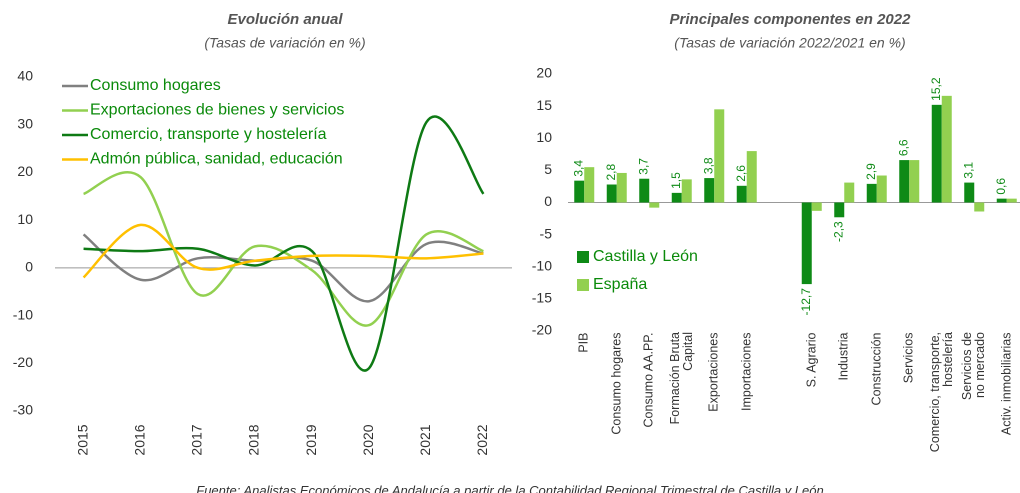  Describe the element at coordinates (1006, 383) in the screenshot. I see `x-tick-label: Activ. inmobiliarias` at that location.